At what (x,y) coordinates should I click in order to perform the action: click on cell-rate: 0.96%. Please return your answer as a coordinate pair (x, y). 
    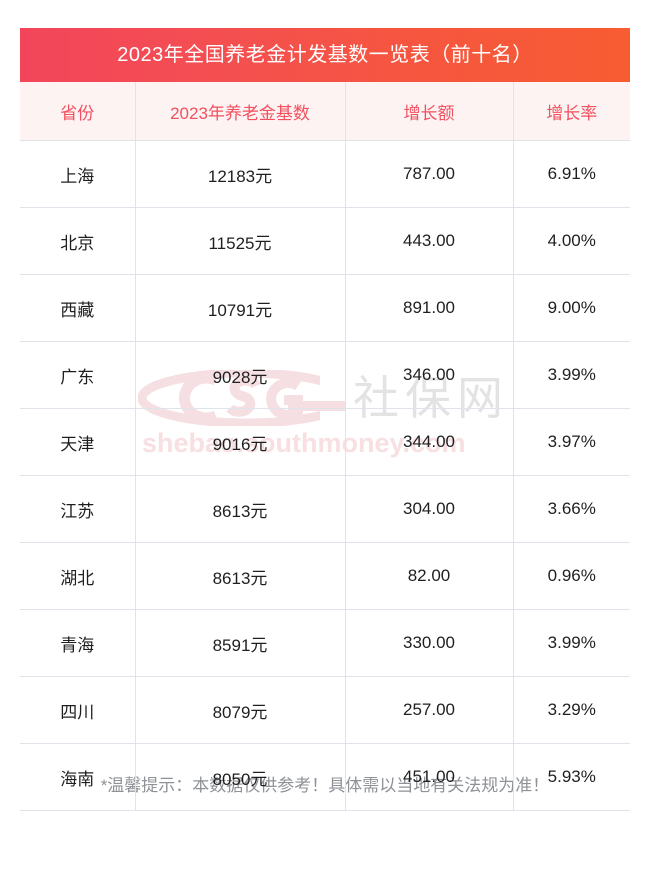
    Looking at the image, I should click on (571, 576).